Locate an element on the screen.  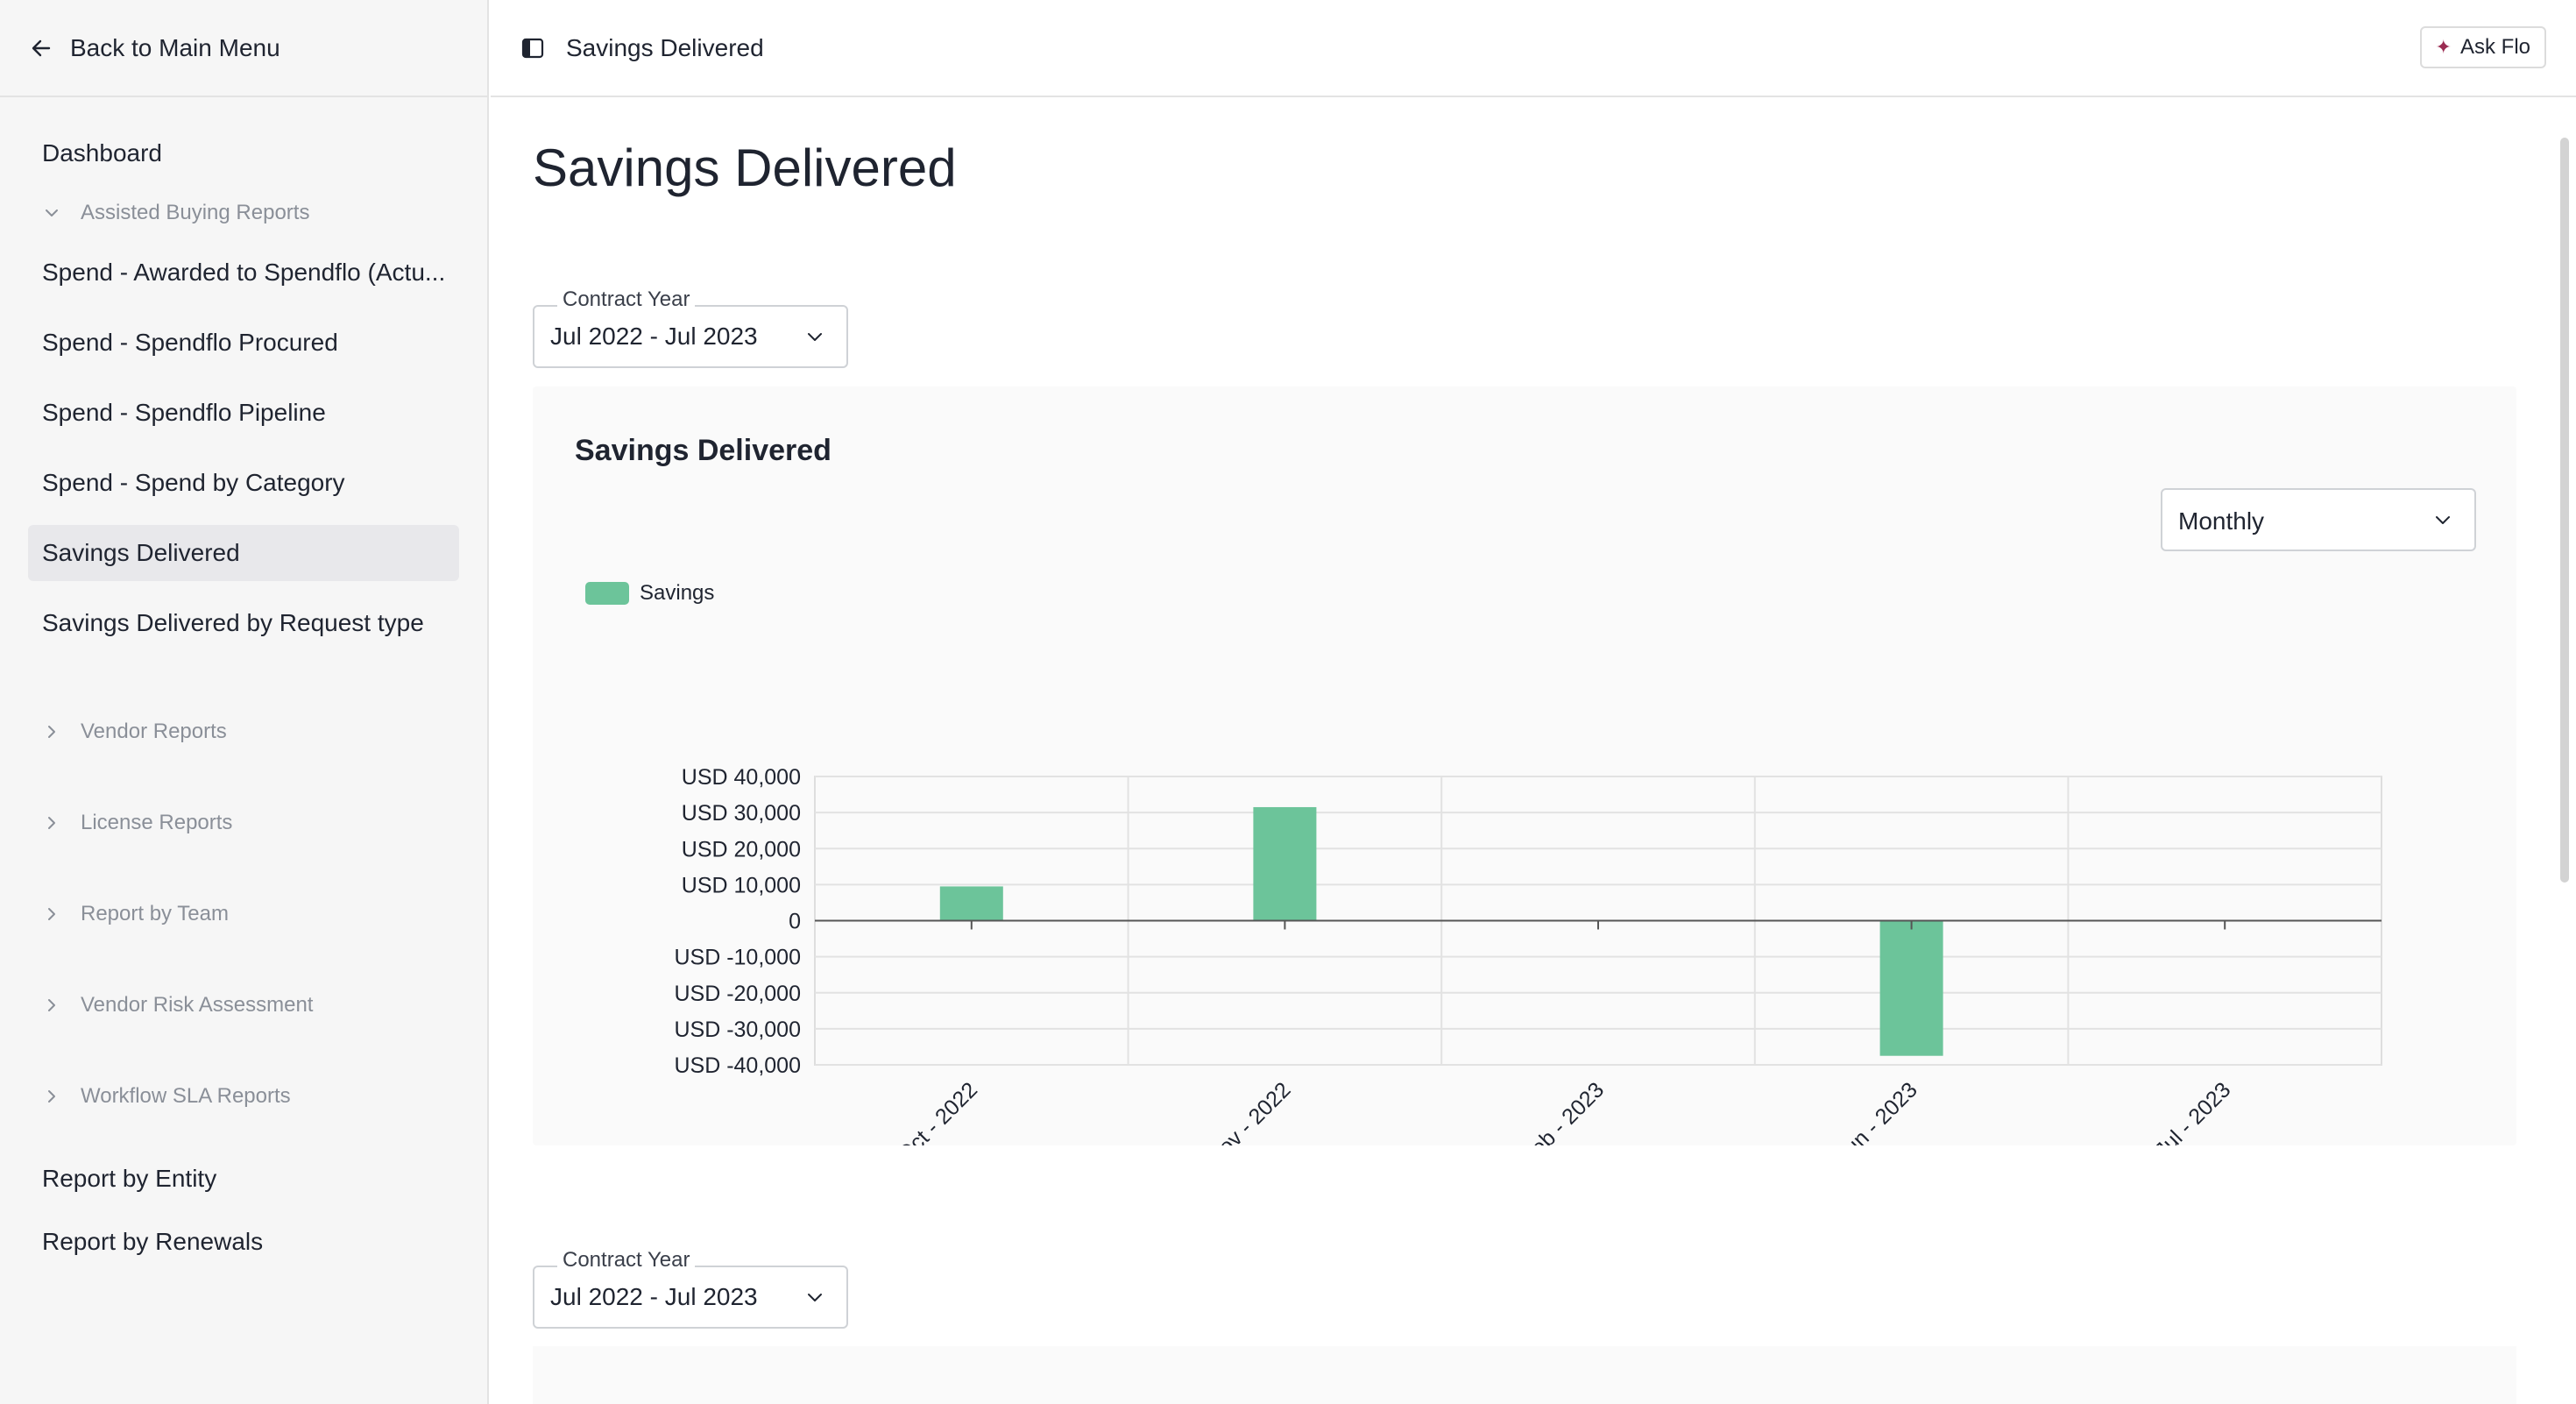
y-tick-label: USD -20,000 is located at coordinates (737, 994).